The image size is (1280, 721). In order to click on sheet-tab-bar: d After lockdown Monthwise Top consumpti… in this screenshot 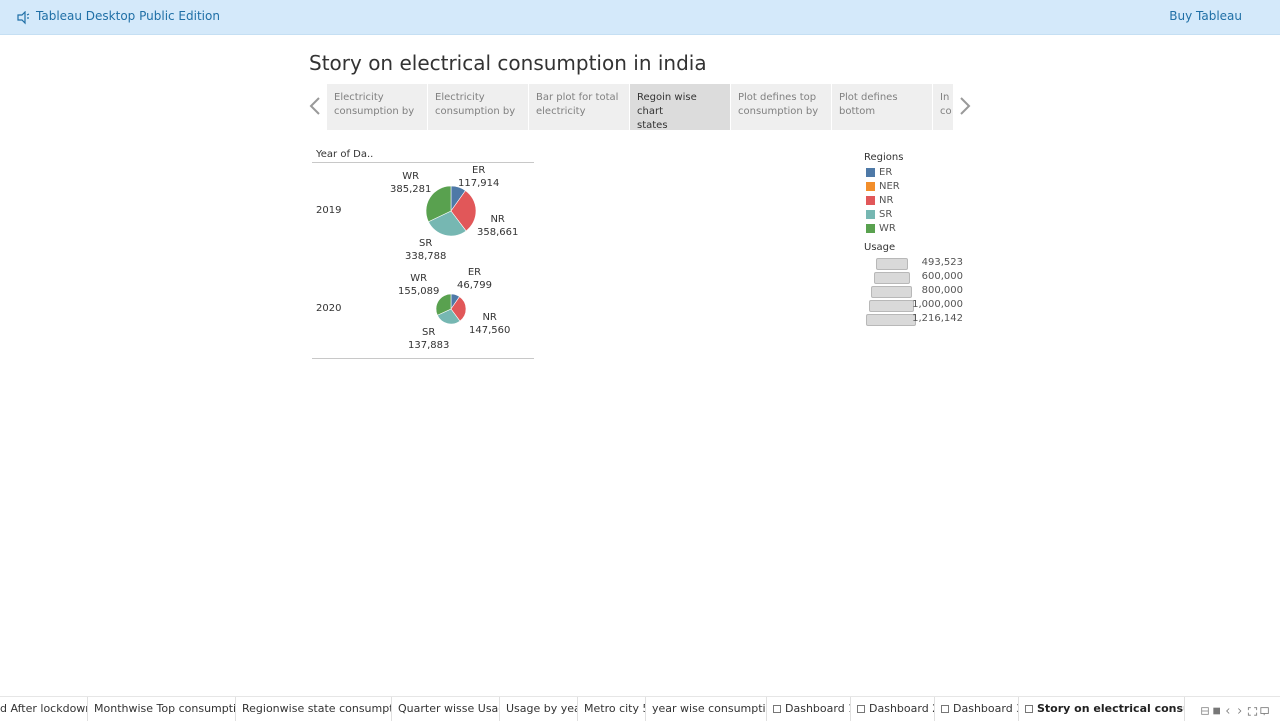, I will do `click(640, 708)`.